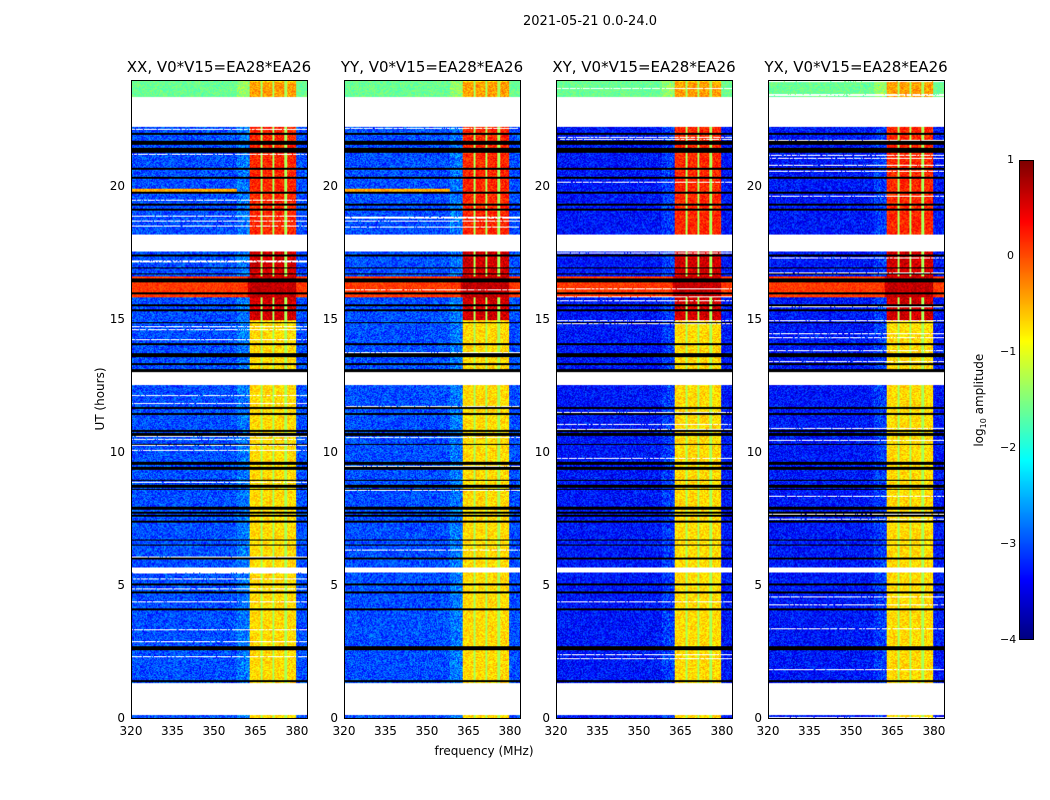 This screenshot has width=1050, height=800. Describe the element at coordinates (1010, 255) in the screenshot. I see `colorbar-tick-label: 0` at that location.